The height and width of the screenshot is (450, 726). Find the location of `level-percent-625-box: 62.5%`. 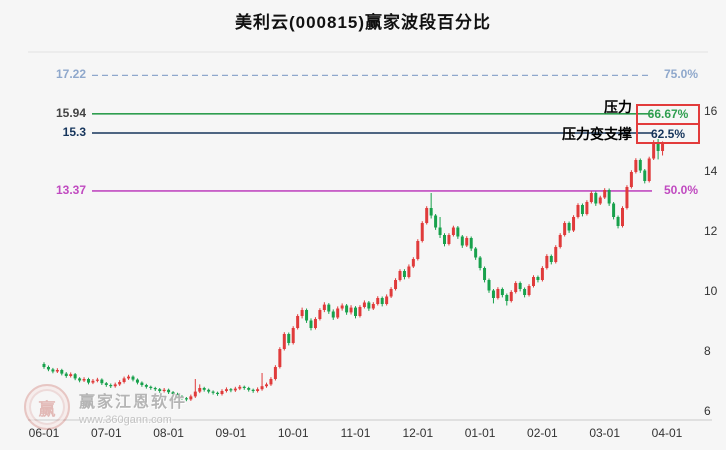

level-percent-625-box: 62.5% is located at coordinates (668, 133).